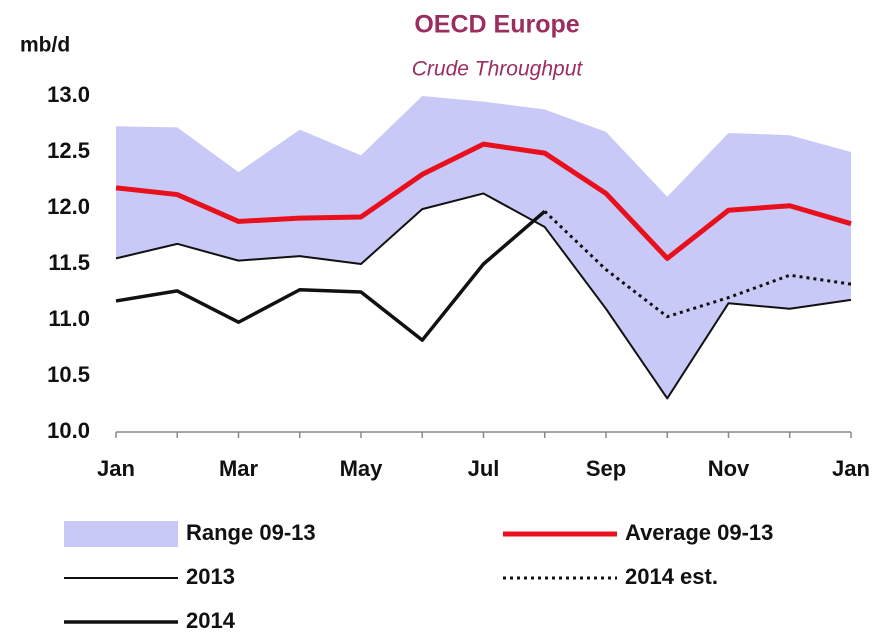  What do you see at coordinates (498, 69) in the screenshot?
I see `chart-subtitle: Crude Throughput` at bounding box center [498, 69].